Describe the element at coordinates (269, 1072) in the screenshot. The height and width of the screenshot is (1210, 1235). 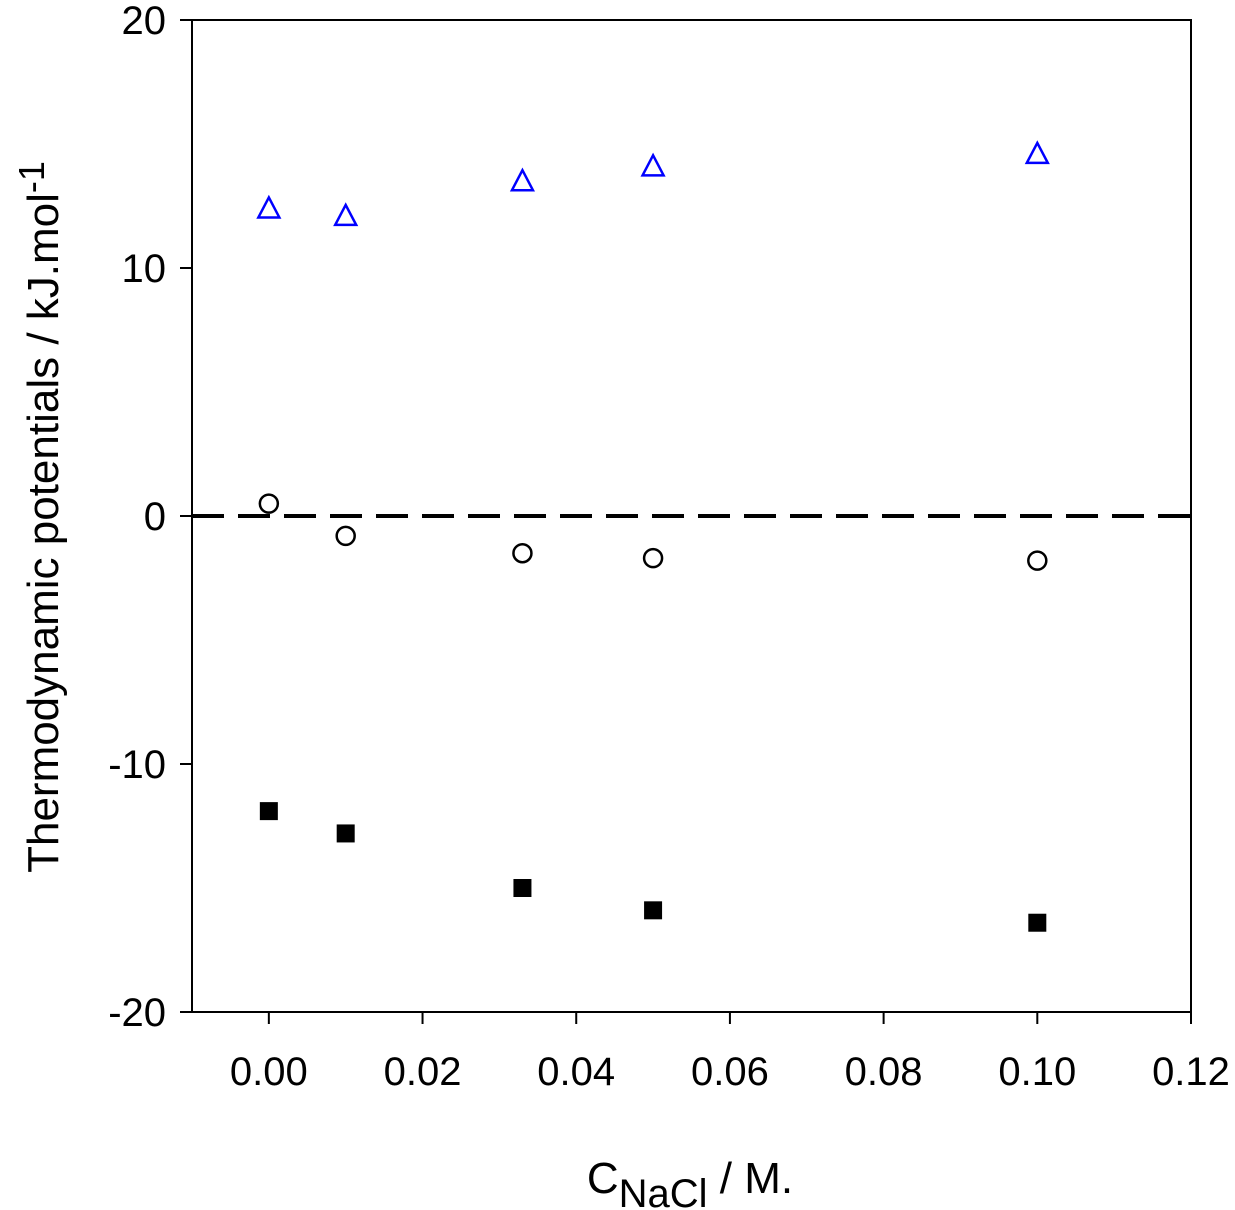
I see `x-tick-label: 0.00` at that location.